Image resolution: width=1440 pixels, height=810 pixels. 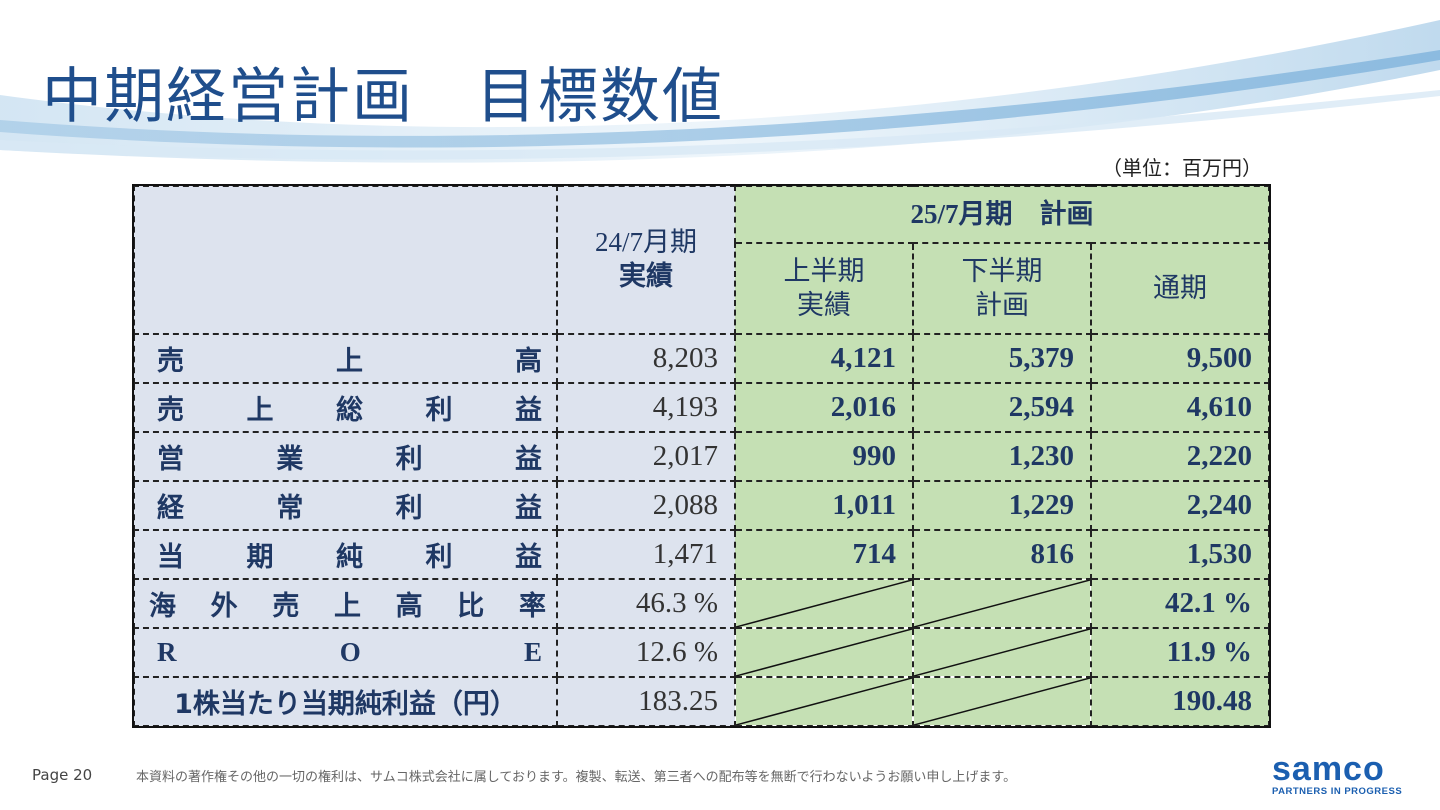 What do you see at coordinates (349, 459) in the screenshot?
I see `row-label-text: 営業利益` at bounding box center [349, 459].